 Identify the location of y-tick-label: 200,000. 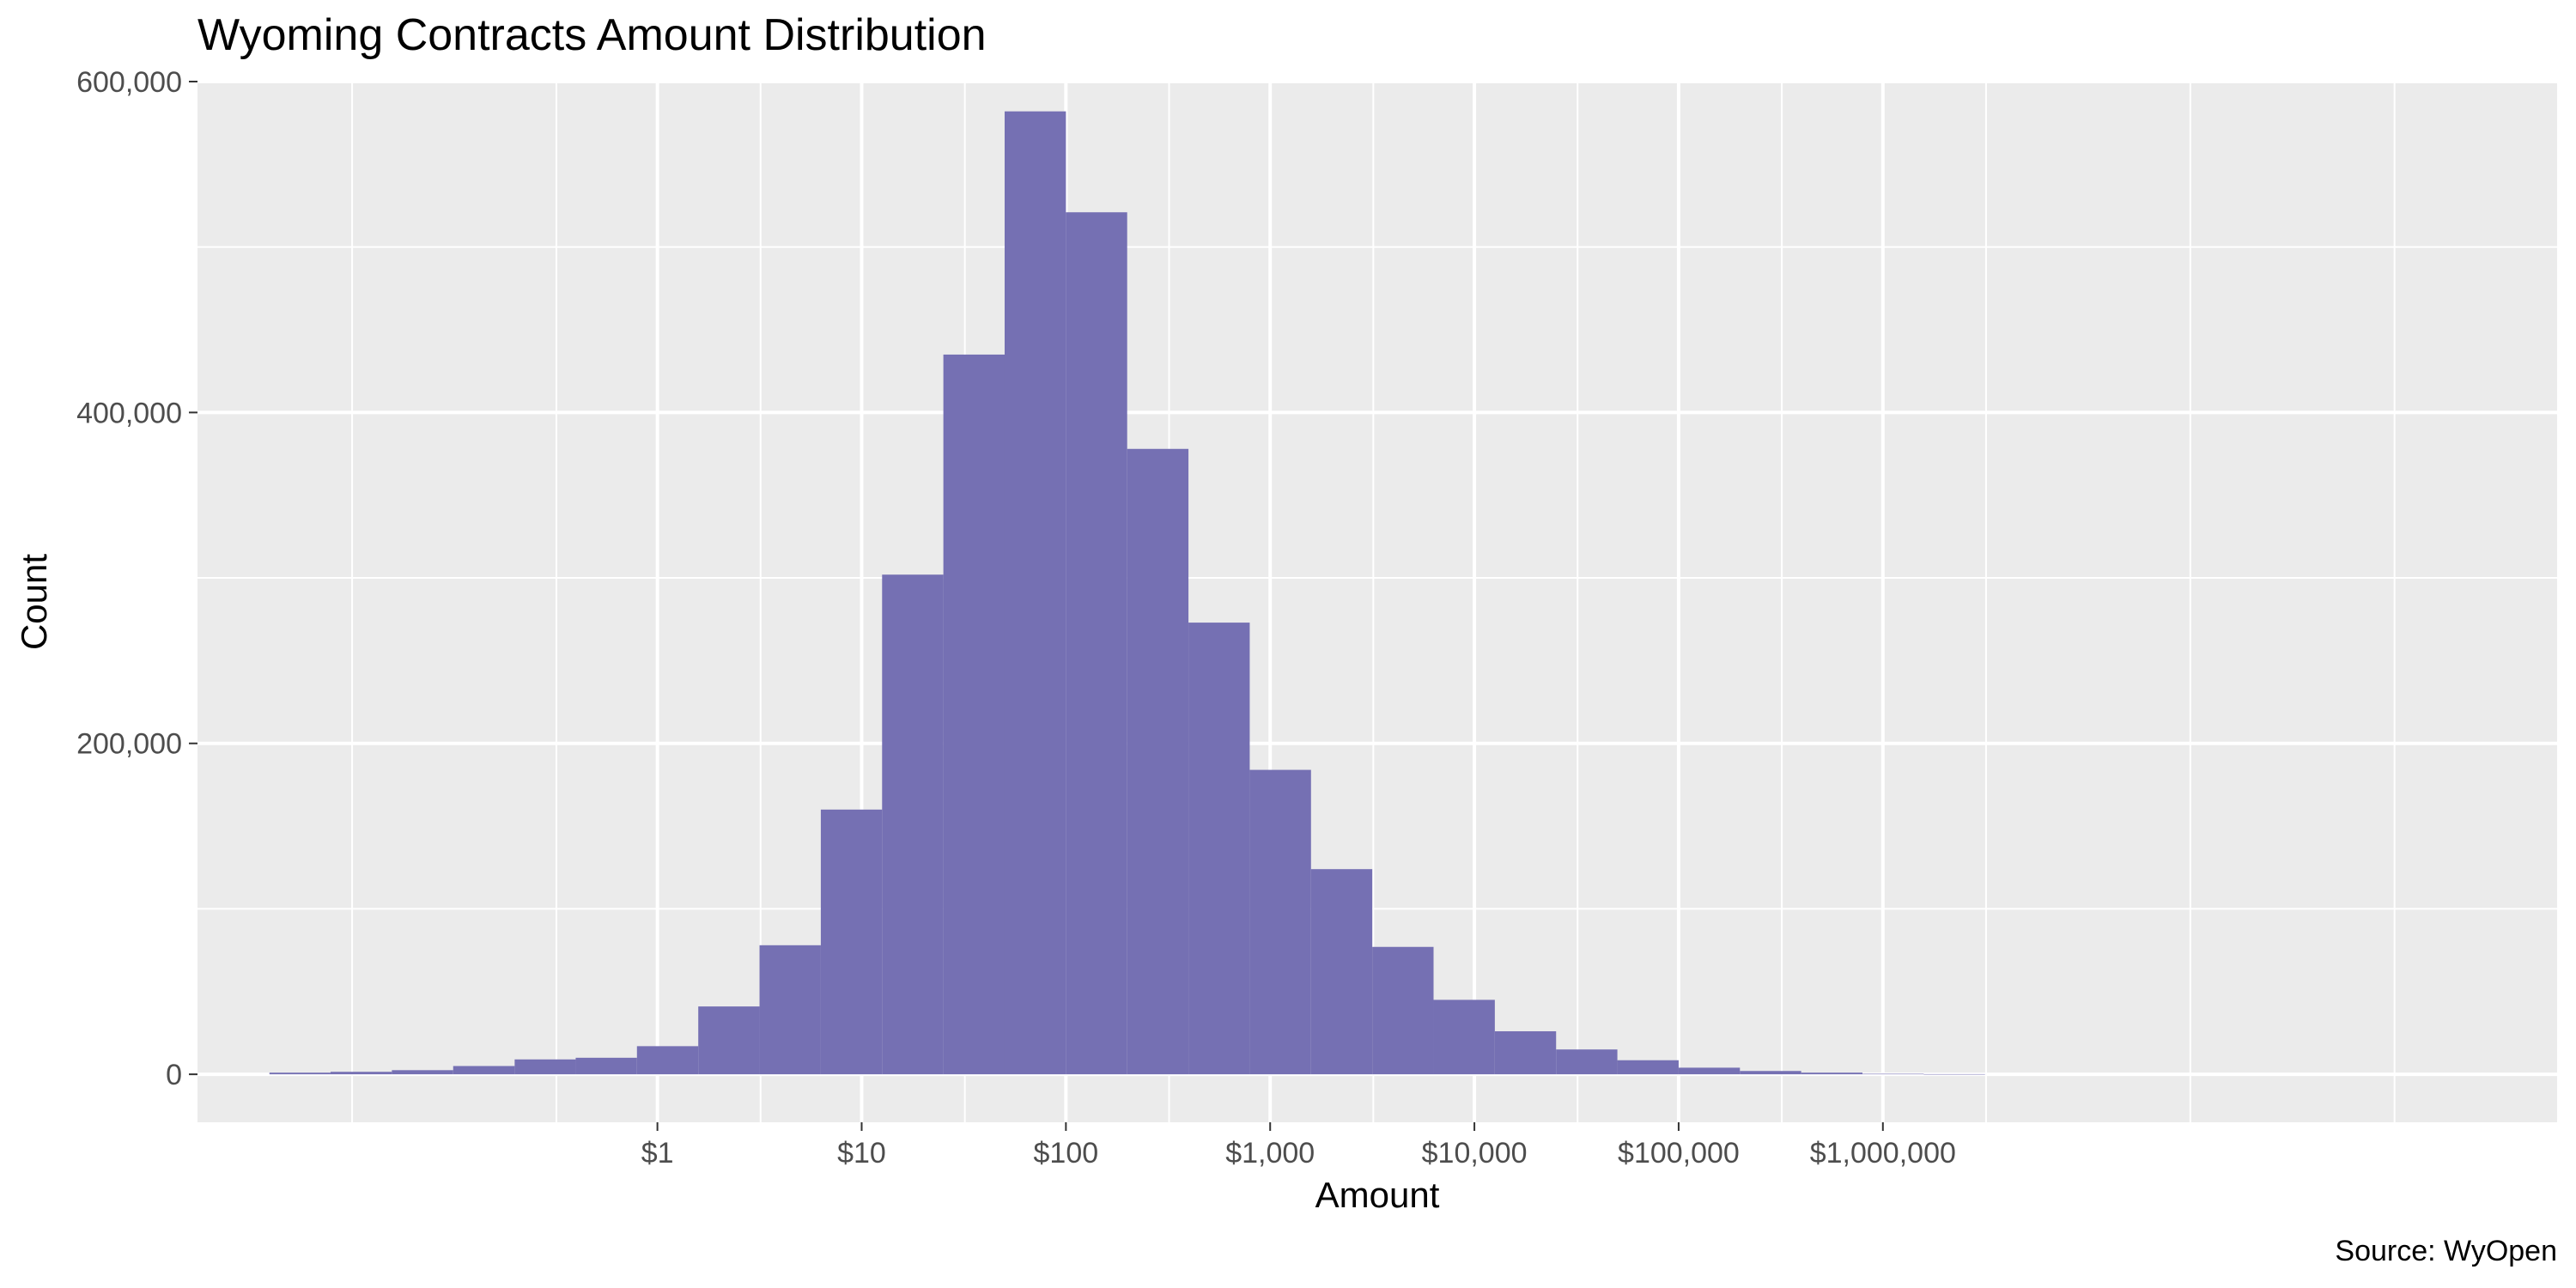
(129, 744).